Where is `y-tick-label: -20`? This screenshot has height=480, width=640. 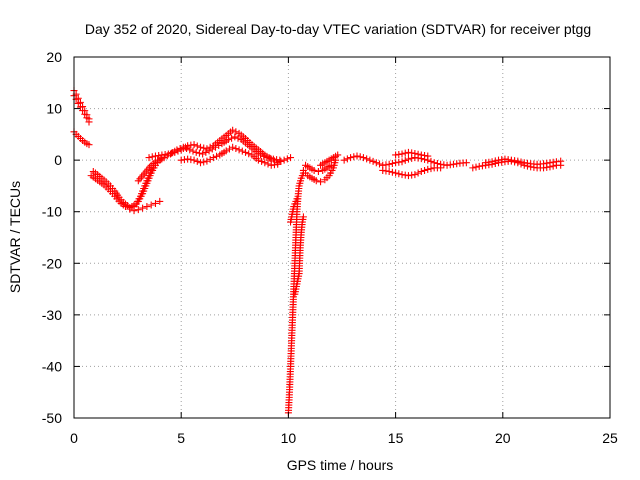 y-tick-label: -20 is located at coordinates (52, 263).